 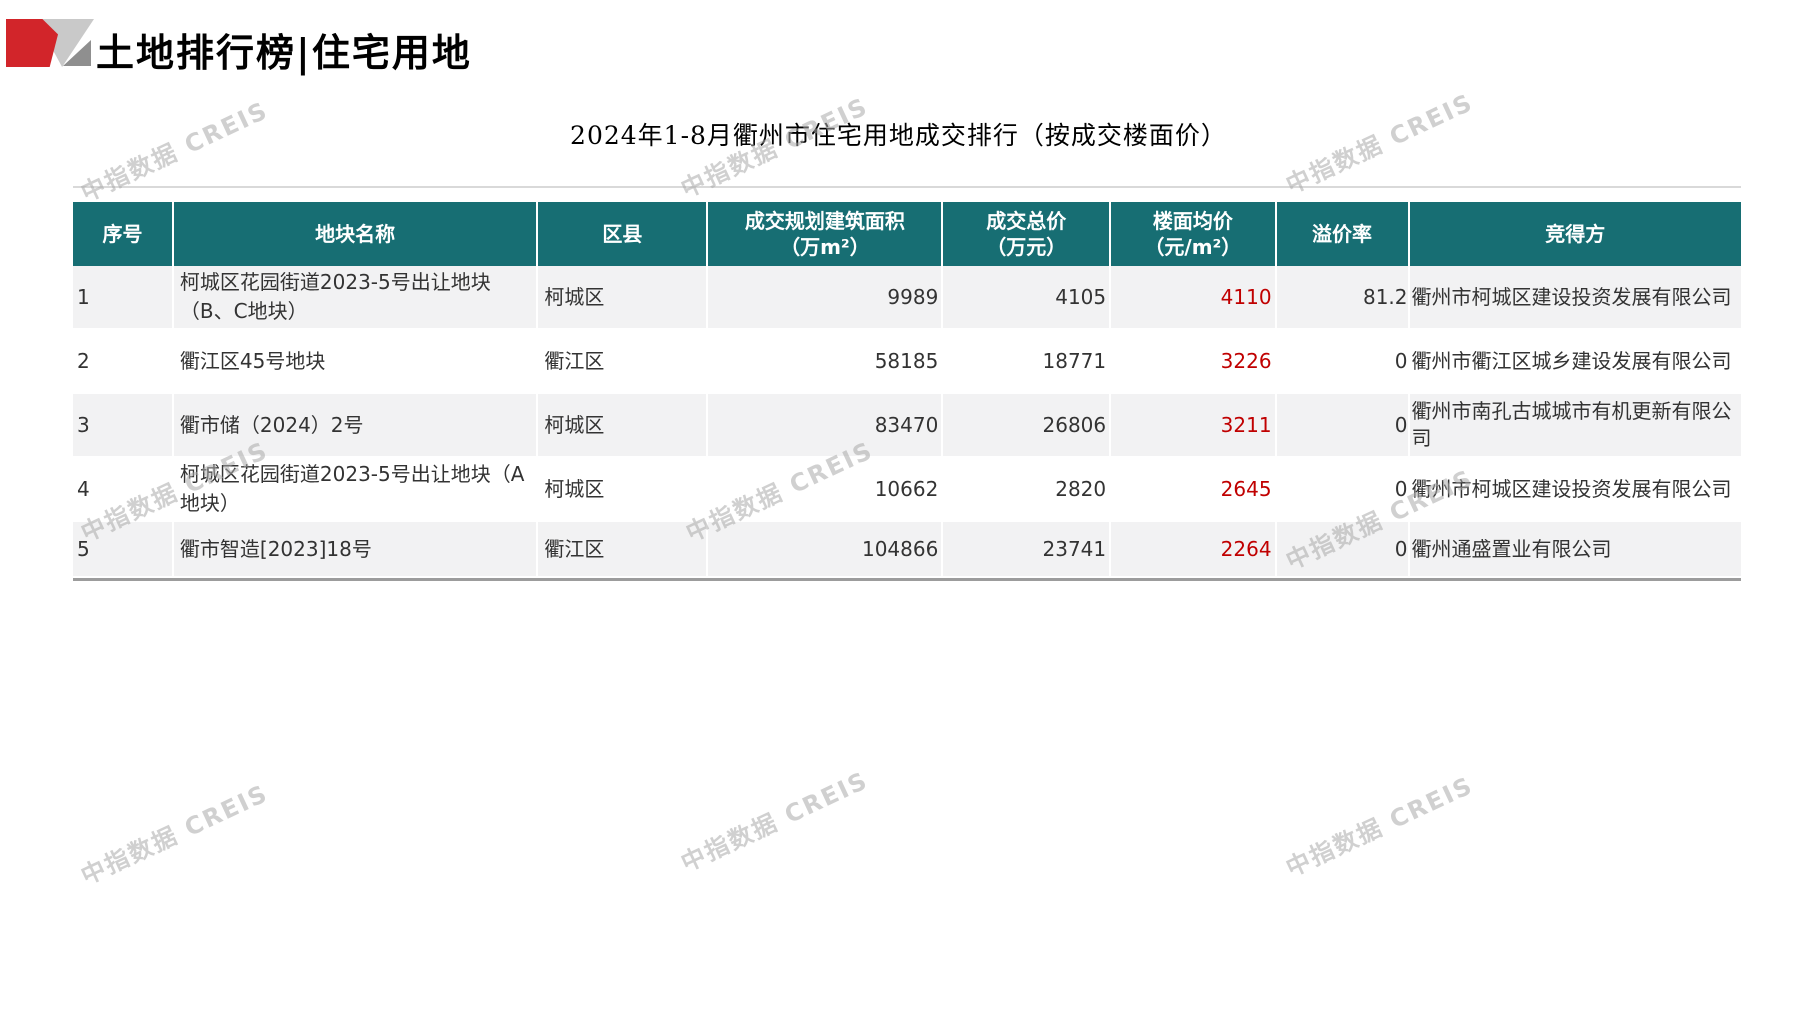 What do you see at coordinates (1027, 234) in the screenshot?
I see `header-cell-total-price: 成交总价 （万元）` at bounding box center [1027, 234].